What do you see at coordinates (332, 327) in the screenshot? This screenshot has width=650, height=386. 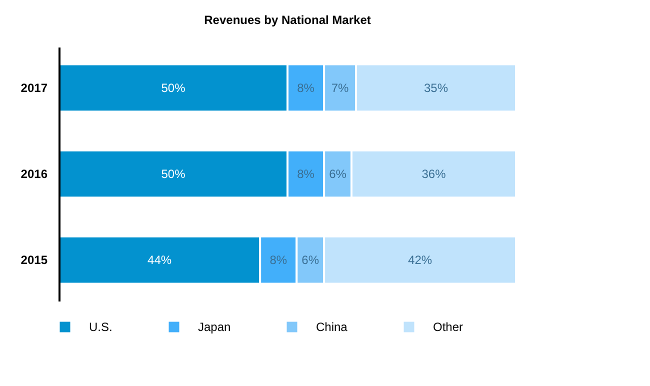 I see `legend-label: China` at bounding box center [332, 327].